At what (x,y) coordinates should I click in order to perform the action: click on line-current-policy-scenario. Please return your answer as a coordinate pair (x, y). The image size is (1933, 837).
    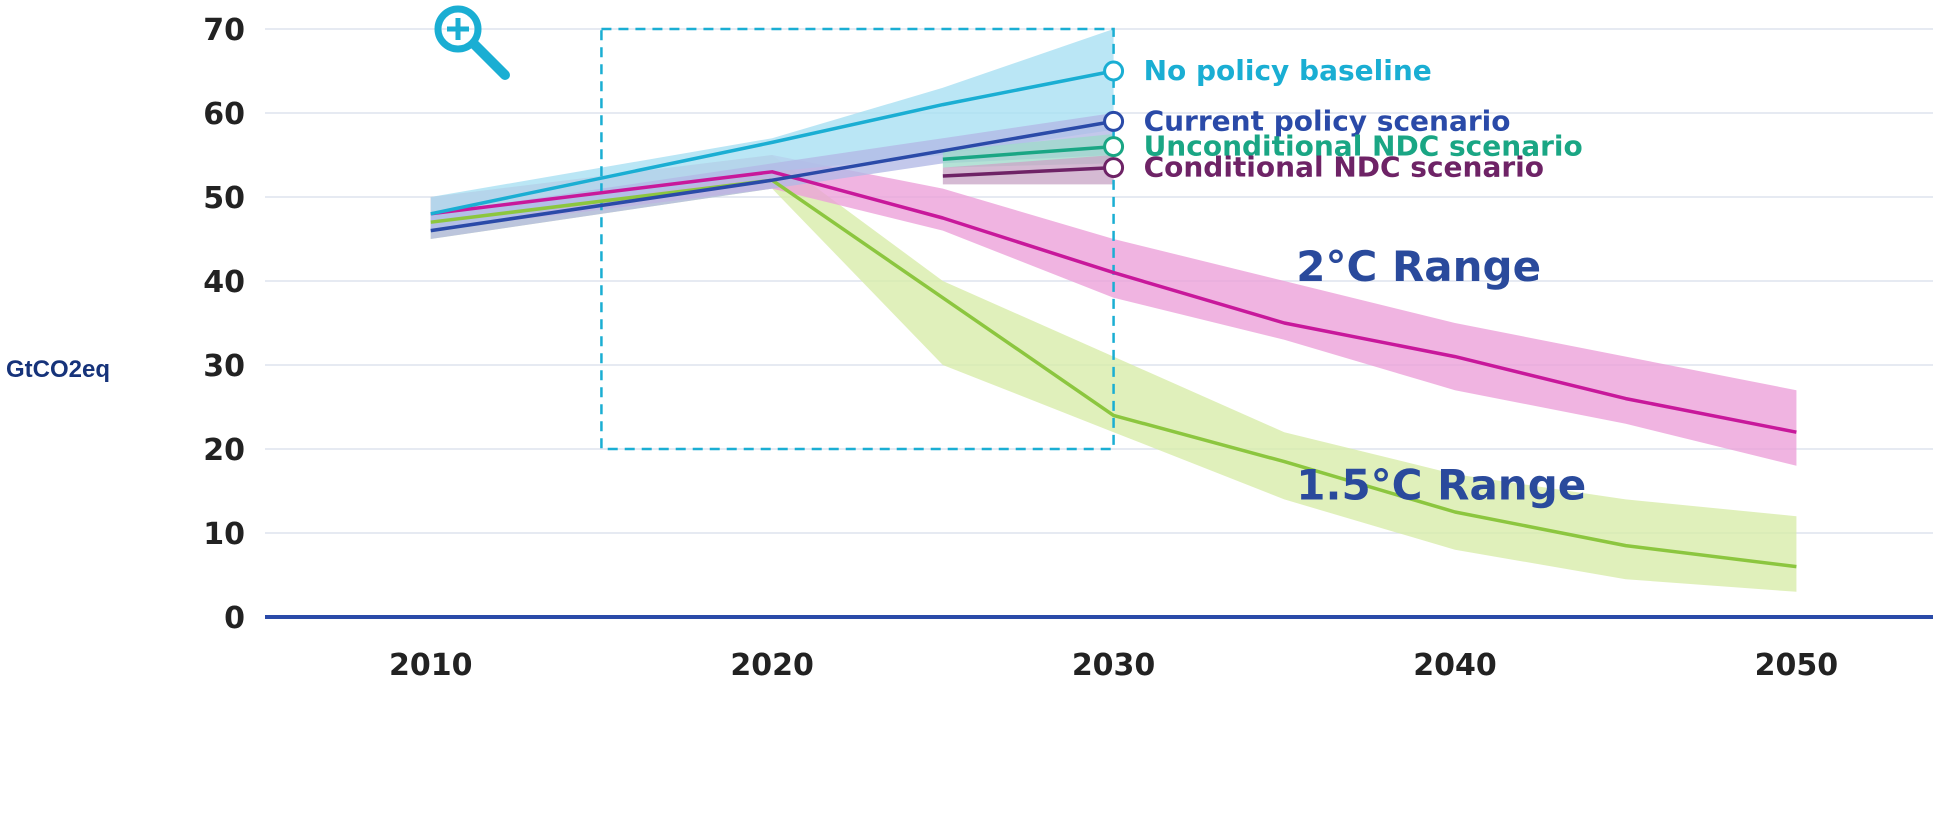
    Looking at the image, I should click on (772, 176).